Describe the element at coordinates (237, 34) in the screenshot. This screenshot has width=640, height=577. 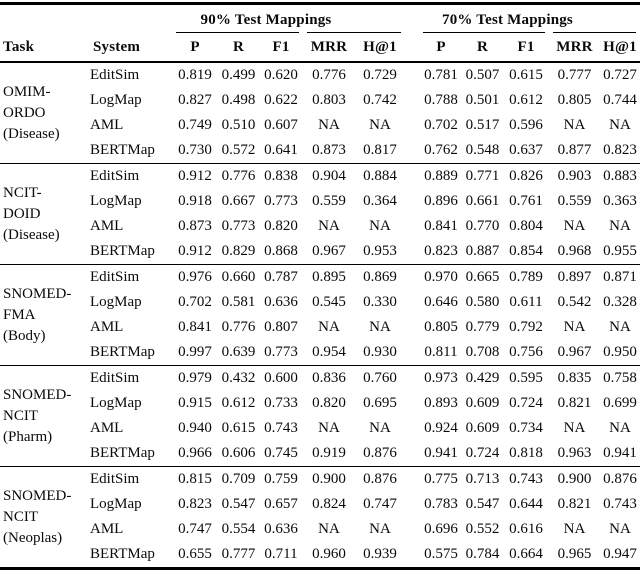
I see `cmidrule-90-prf1` at that location.